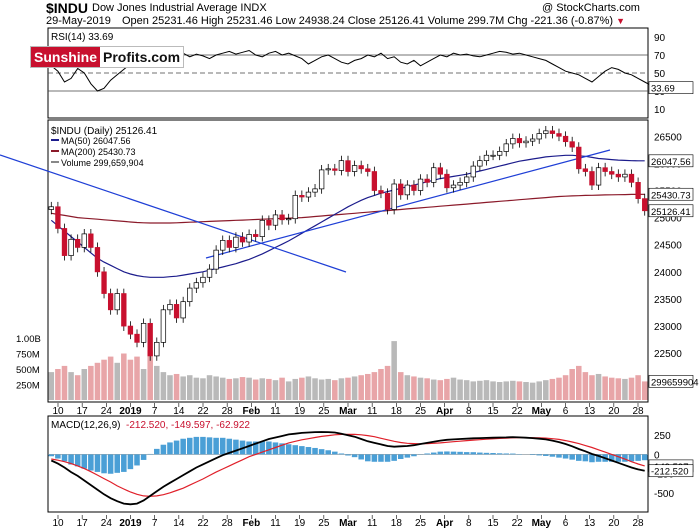 The height and width of the screenshot is (530, 700). What do you see at coordinates (662, 436) in the screenshot?
I see `macd-tick-250: 250` at bounding box center [662, 436].